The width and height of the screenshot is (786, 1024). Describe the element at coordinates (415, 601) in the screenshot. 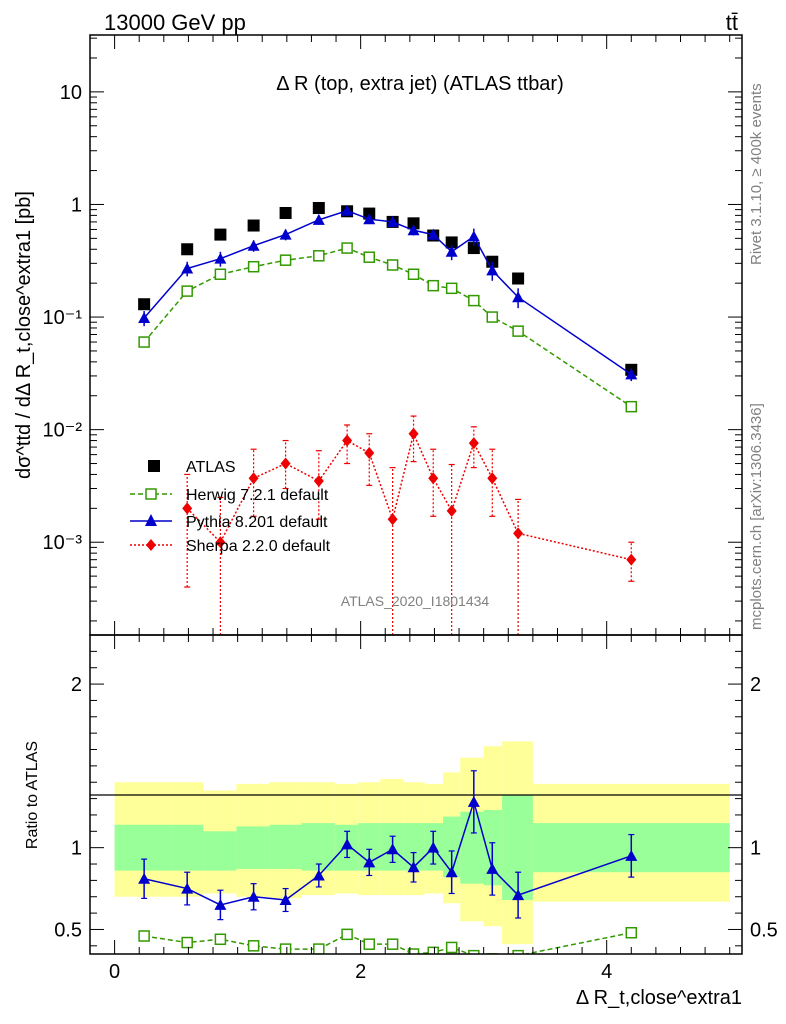

I see `analysis-watermark: ATLAS_2020_I1801434` at that location.